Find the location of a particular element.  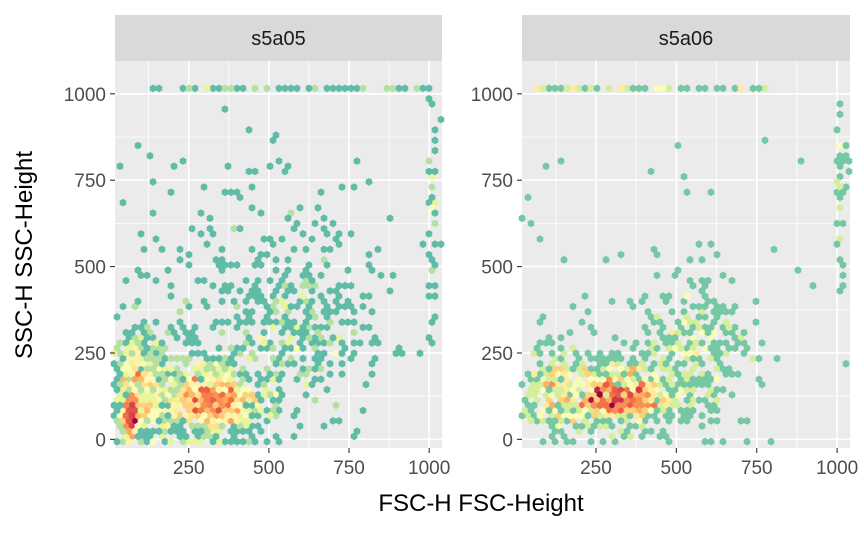

x-tick-label: 750 is located at coordinates (757, 468).